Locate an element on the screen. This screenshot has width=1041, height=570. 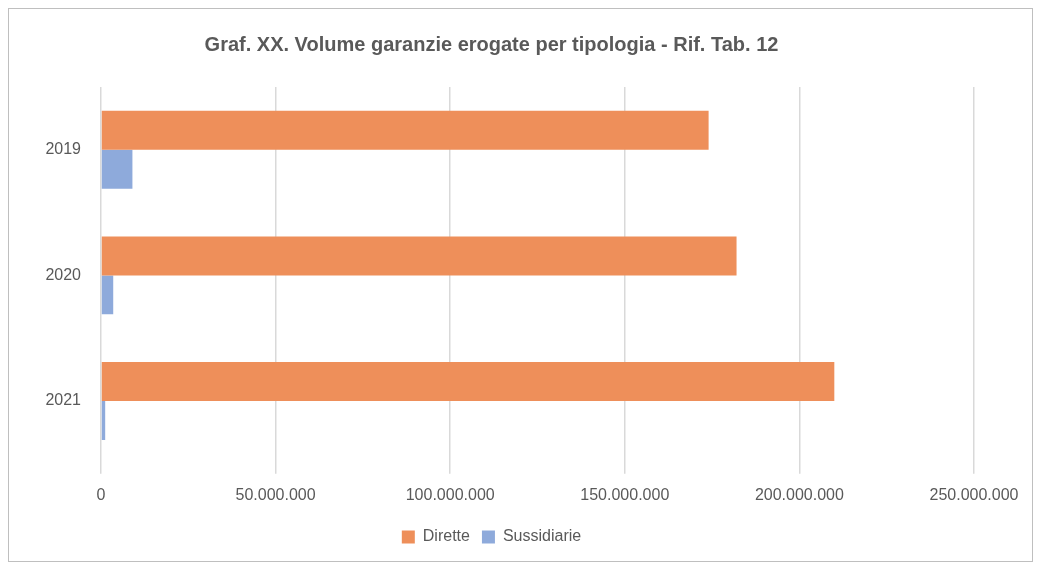
y-tick-label: 2020 is located at coordinates (63, 274).